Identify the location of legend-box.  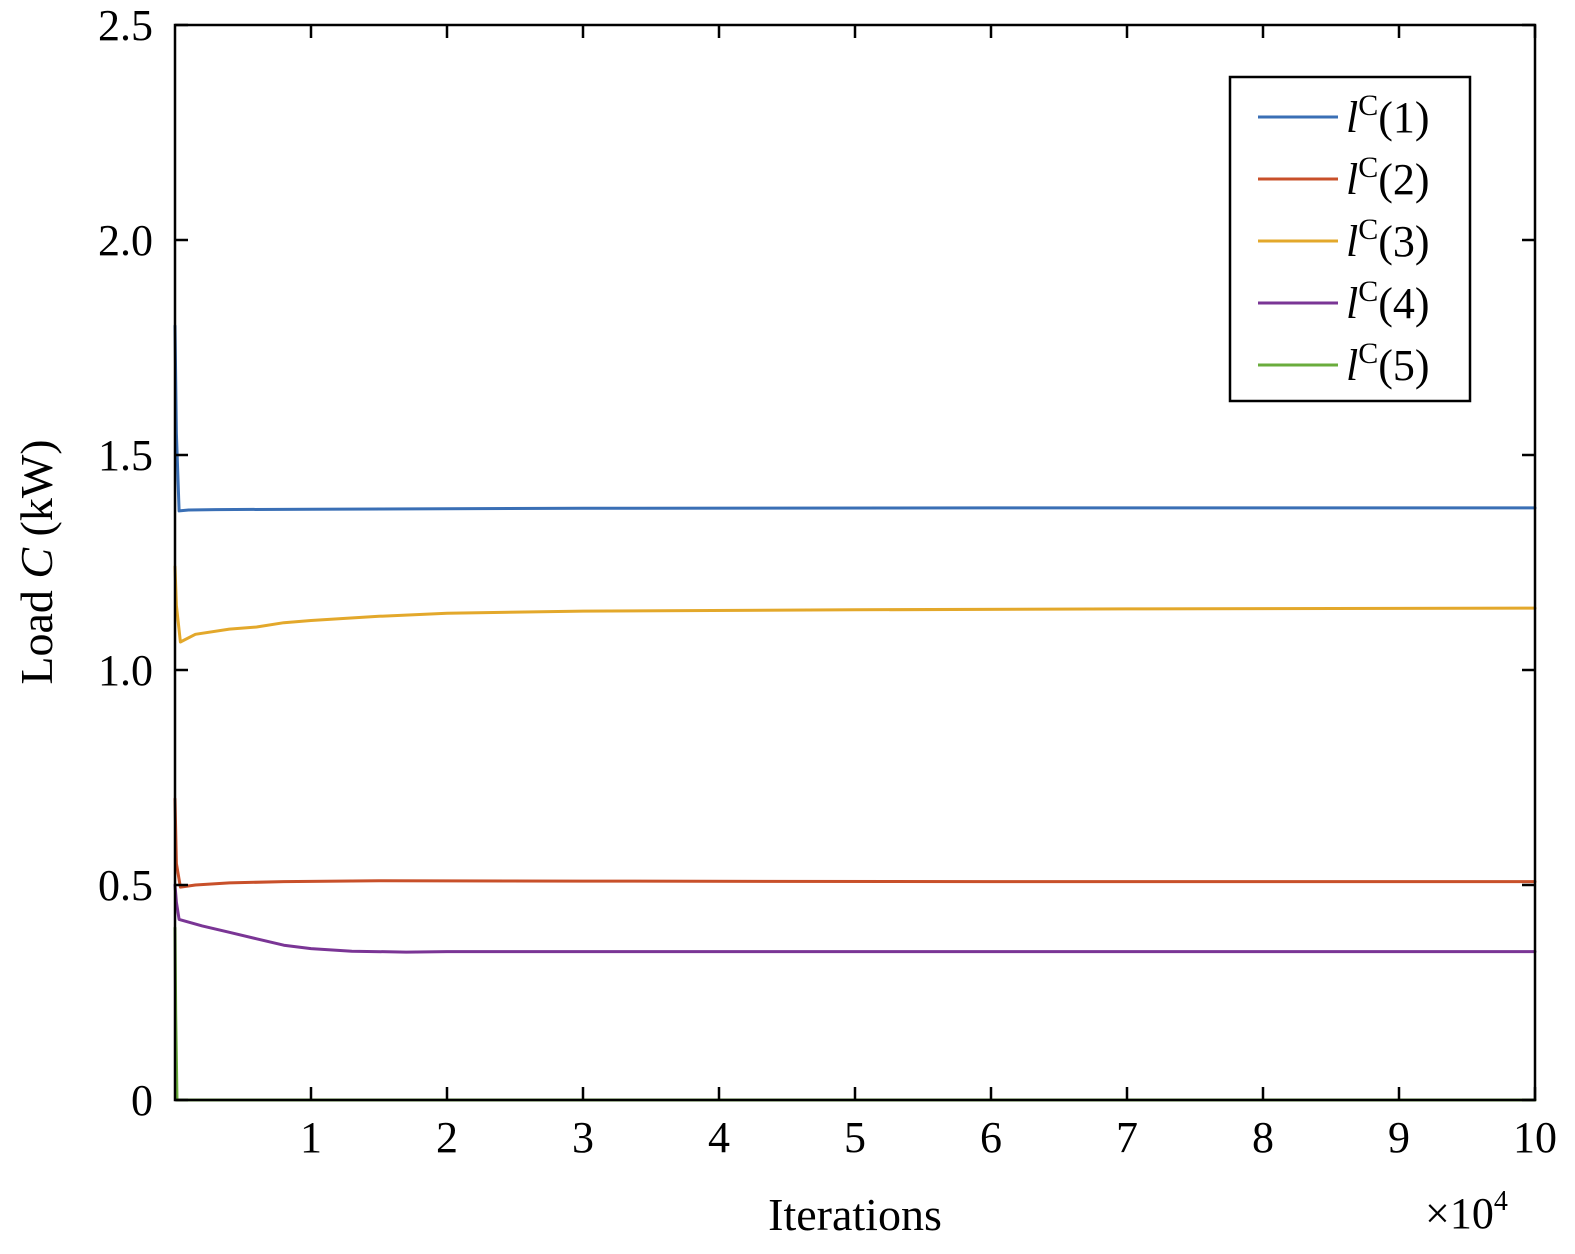
(1350, 239).